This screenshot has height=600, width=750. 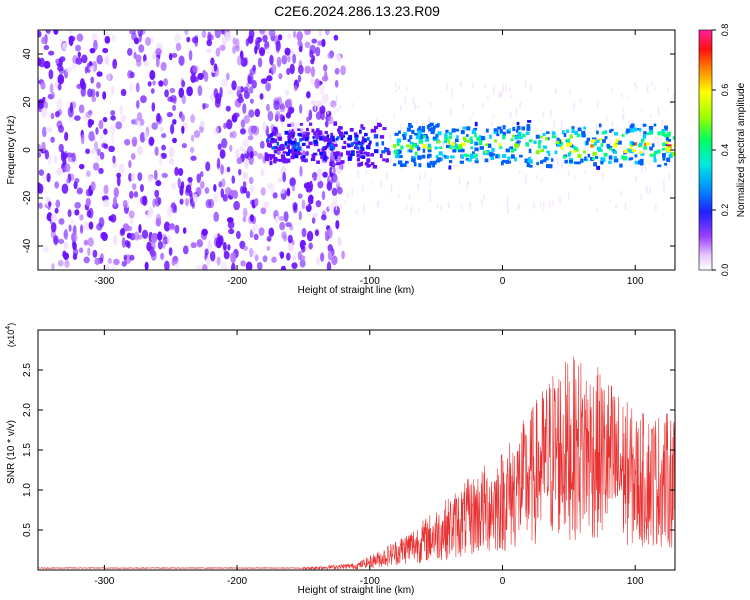 I want to click on colorbar-tick-label: 0.4, so click(x=725, y=150).